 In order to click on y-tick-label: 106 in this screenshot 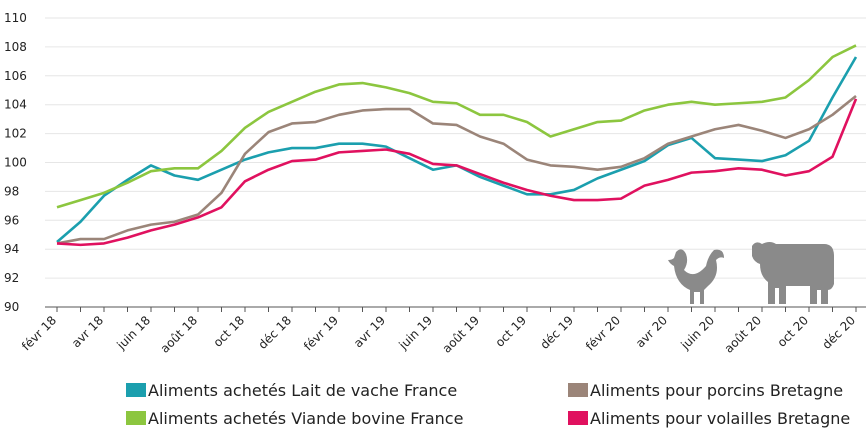, I will do `click(15, 76)`.